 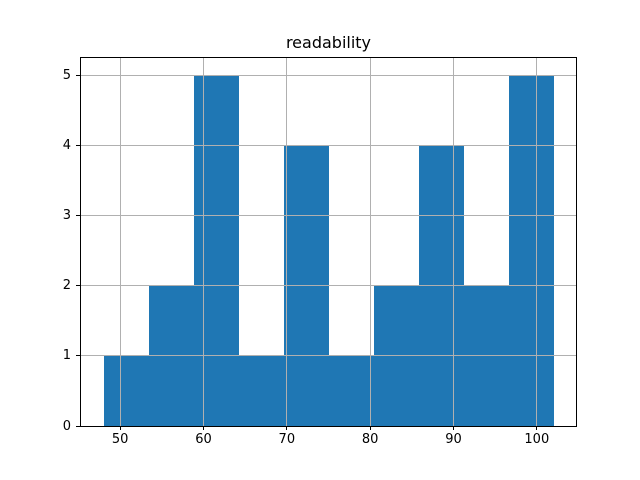 I want to click on chart-title: readability, so click(x=328, y=42).